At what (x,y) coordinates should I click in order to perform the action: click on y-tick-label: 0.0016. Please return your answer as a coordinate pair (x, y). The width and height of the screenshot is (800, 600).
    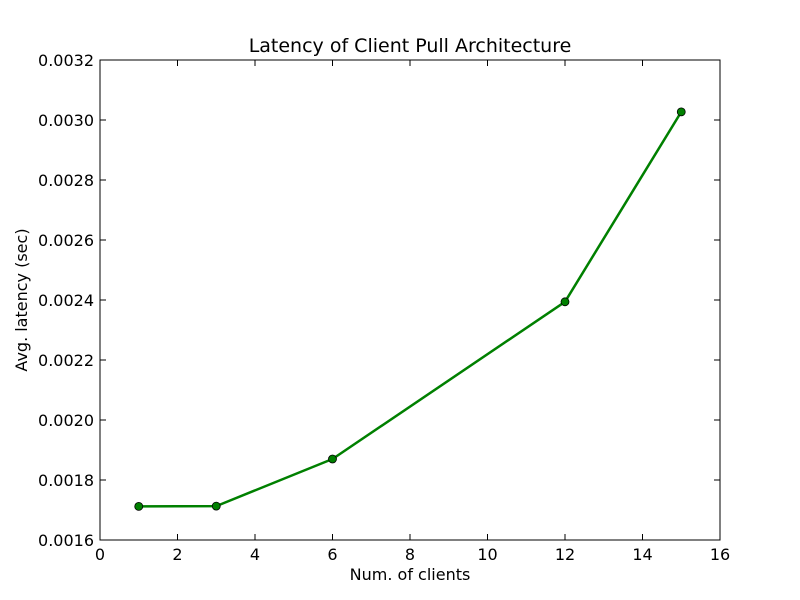
    Looking at the image, I should click on (66, 540).